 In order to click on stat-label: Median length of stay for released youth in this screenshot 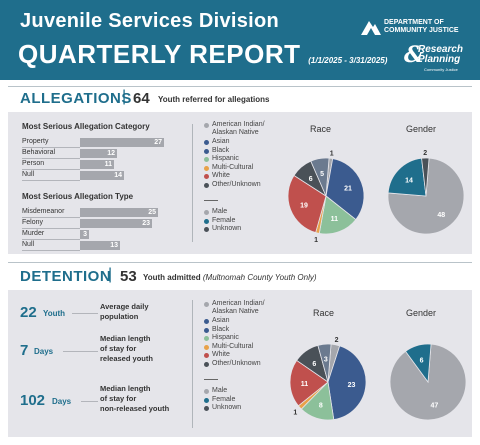, I will do `click(126, 349)`.